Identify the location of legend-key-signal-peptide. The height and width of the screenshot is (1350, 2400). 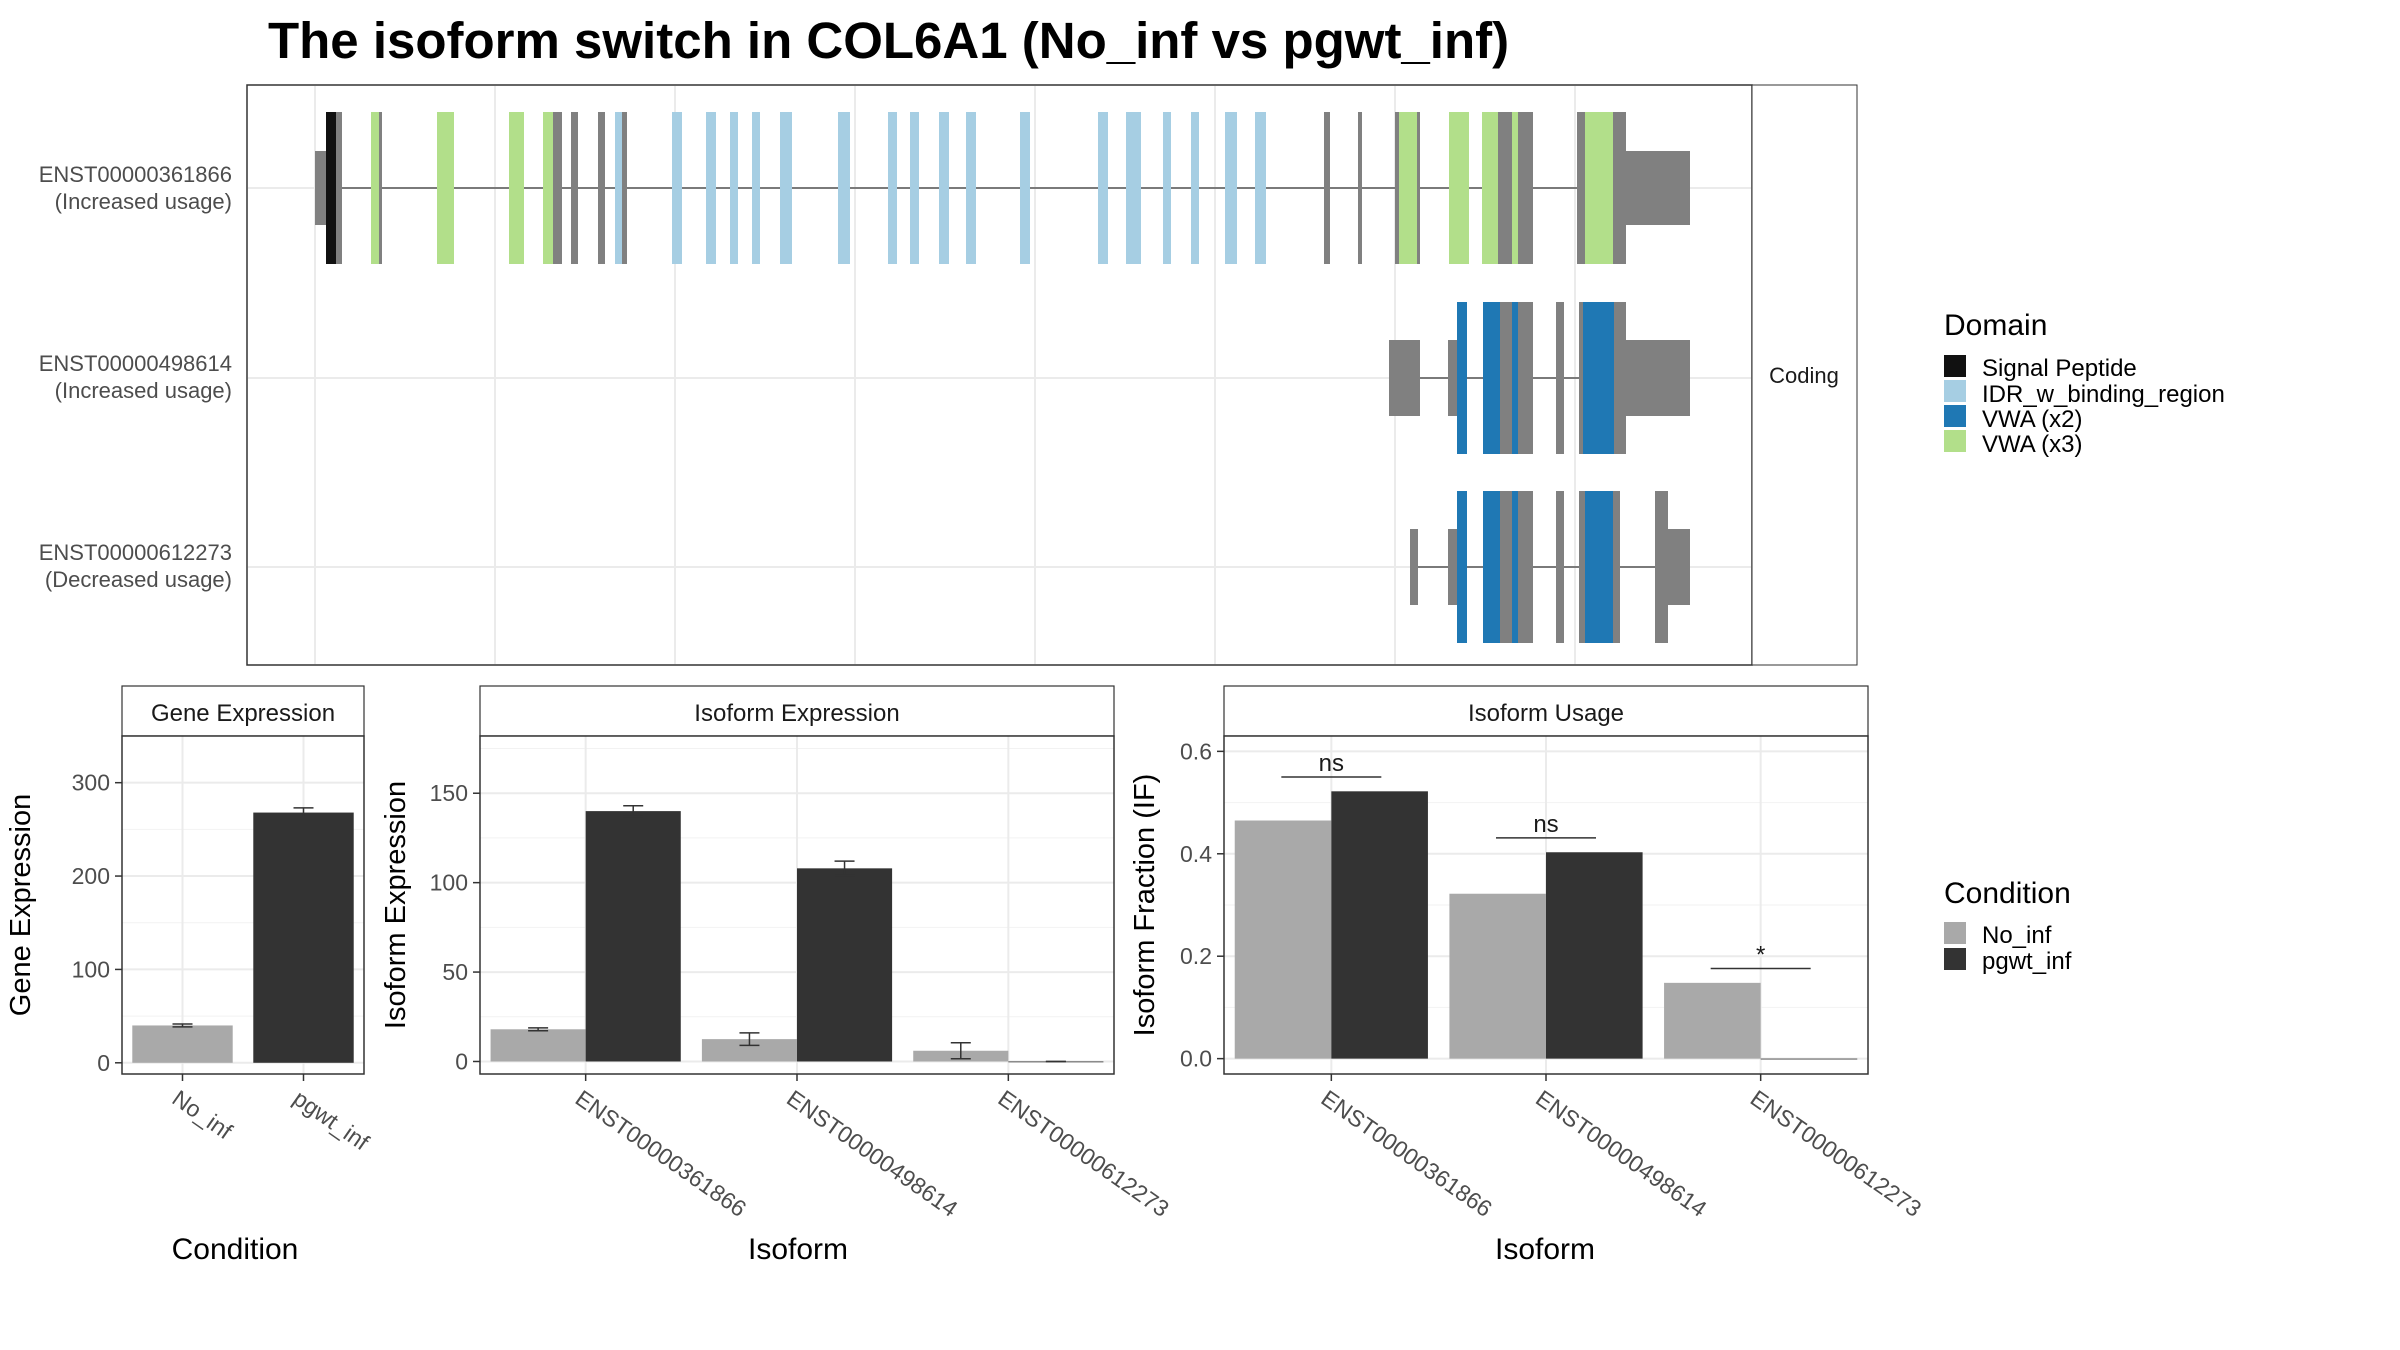
(1955, 366).